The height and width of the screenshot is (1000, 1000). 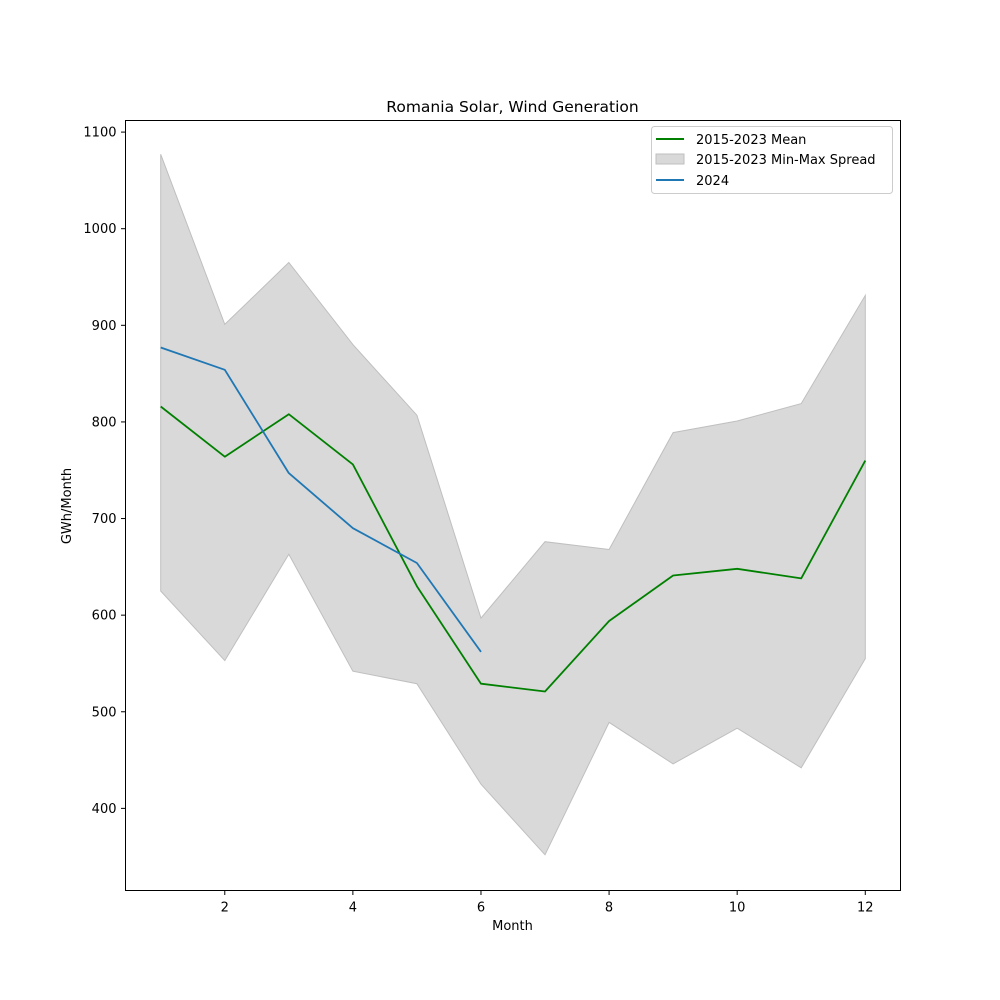 I want to click on y-tick-label: 1000, so click(x=99, y=229).